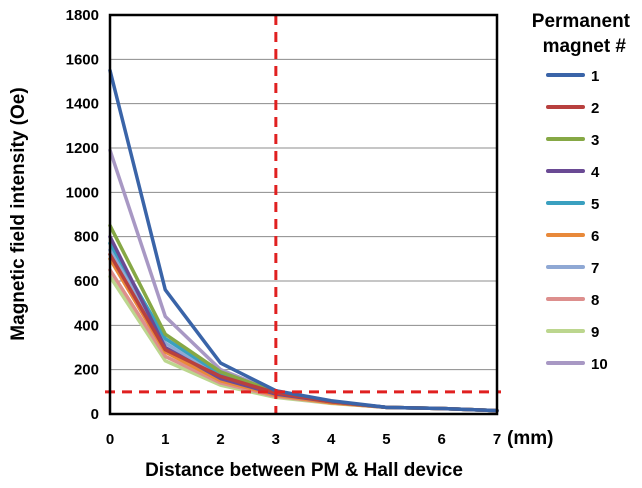 The height and width of the screenshot is (488, 642). What do you see at coordinates (442, 439) in the screenshot?
I see `x-tick-label: 6` at bounding box center [442, 439].